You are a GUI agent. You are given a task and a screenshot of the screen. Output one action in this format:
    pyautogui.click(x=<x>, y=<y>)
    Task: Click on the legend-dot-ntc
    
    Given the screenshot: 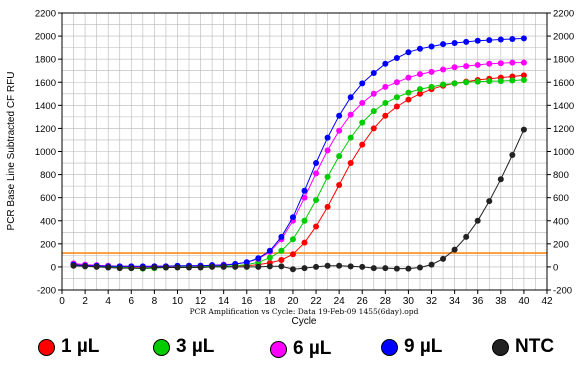 What is the action you would take?
    pyautogui.click(x=500, y=347)
    